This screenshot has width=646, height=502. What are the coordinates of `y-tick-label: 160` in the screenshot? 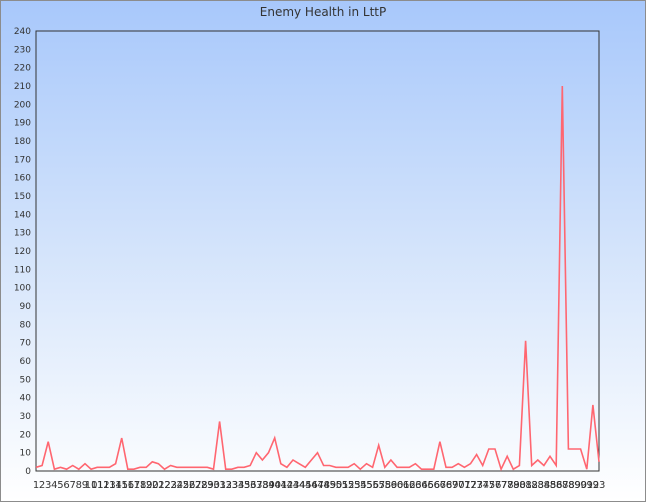 It's located at (22, 179).